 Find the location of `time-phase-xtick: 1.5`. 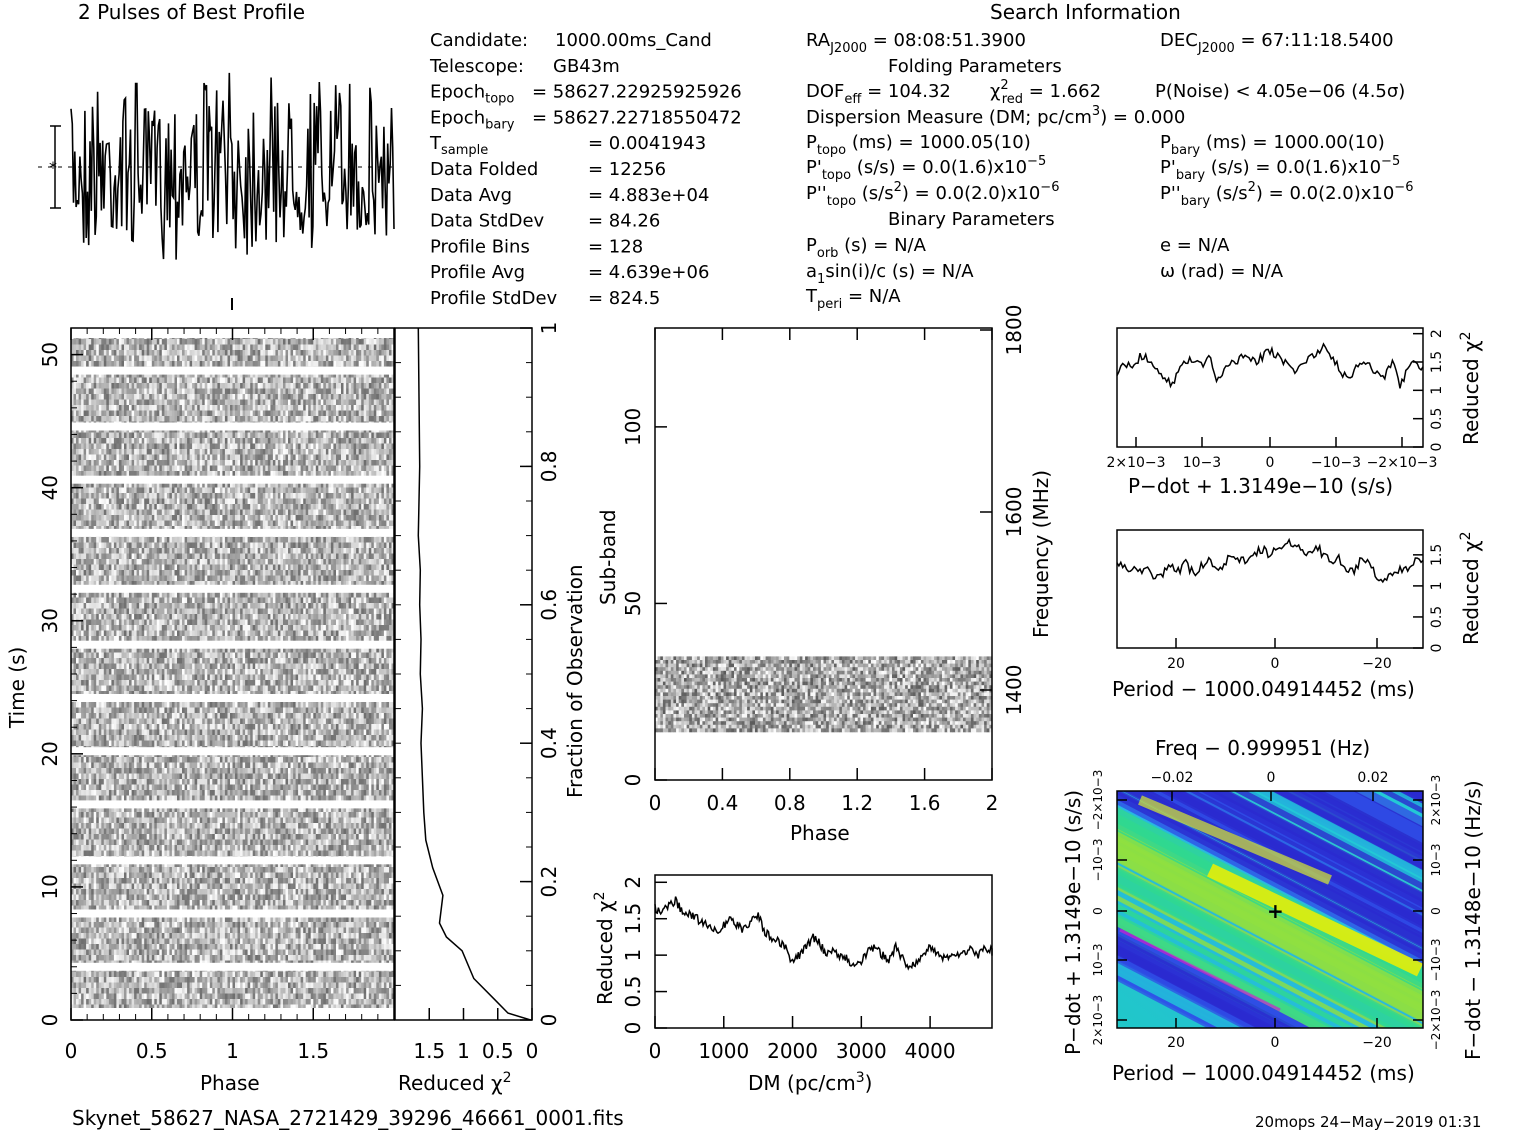

time-phase-xtick: 1.5 is located at coordinates (313, 1051).